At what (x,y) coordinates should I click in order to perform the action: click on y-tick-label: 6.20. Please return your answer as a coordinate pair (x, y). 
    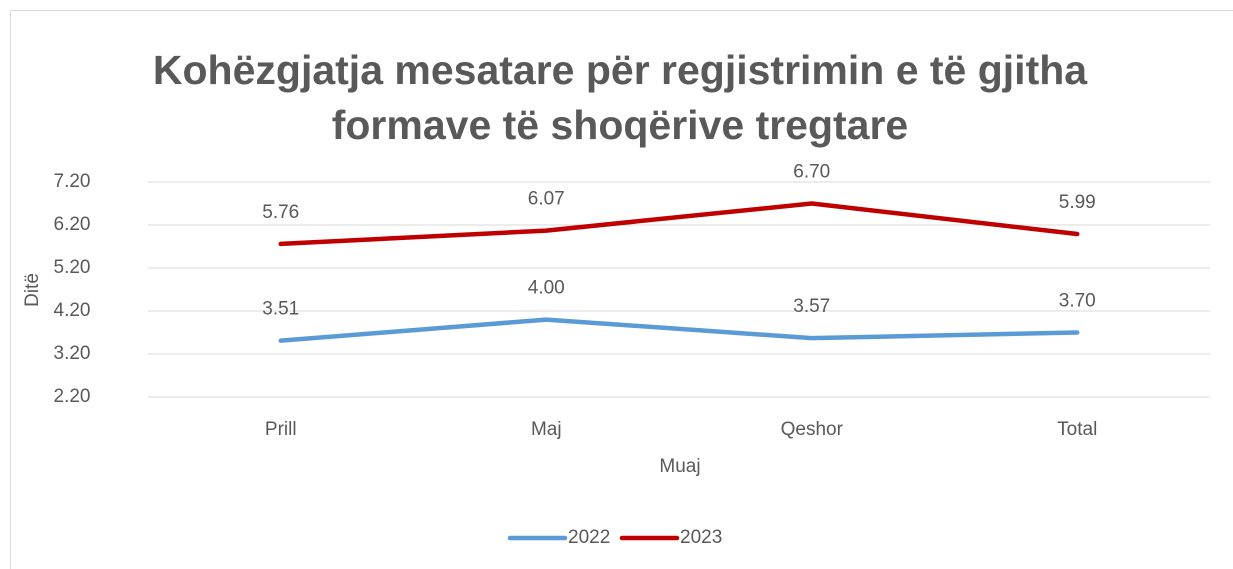
    Looking at the image, I should click on (72, 224).